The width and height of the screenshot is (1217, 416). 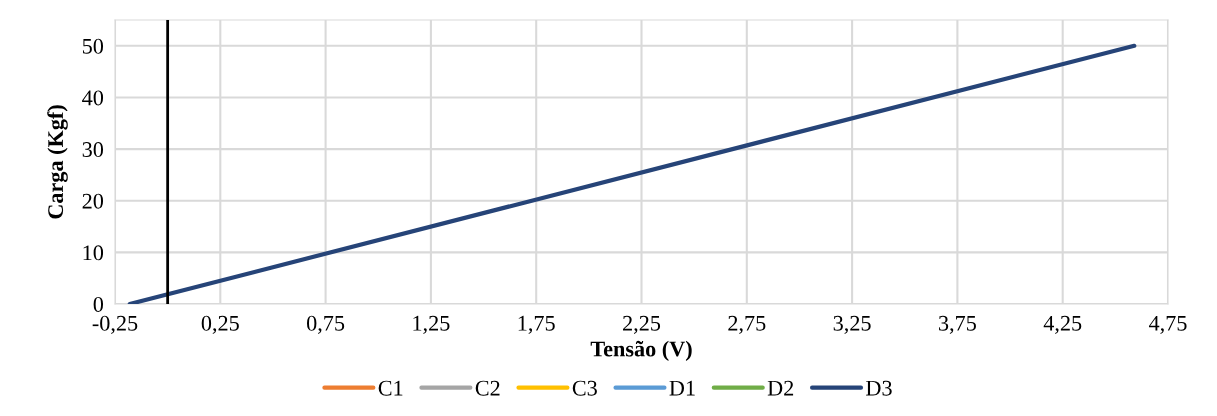 I want to click on x-tick-label: 4,25, so click(x=1062, y=324).